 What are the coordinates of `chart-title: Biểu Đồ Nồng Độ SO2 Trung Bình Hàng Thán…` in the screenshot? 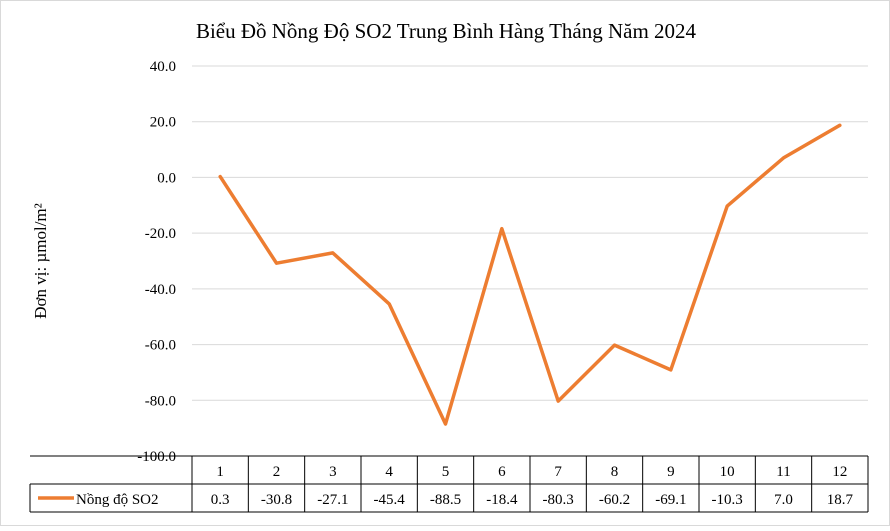 It's located at (446, 31).